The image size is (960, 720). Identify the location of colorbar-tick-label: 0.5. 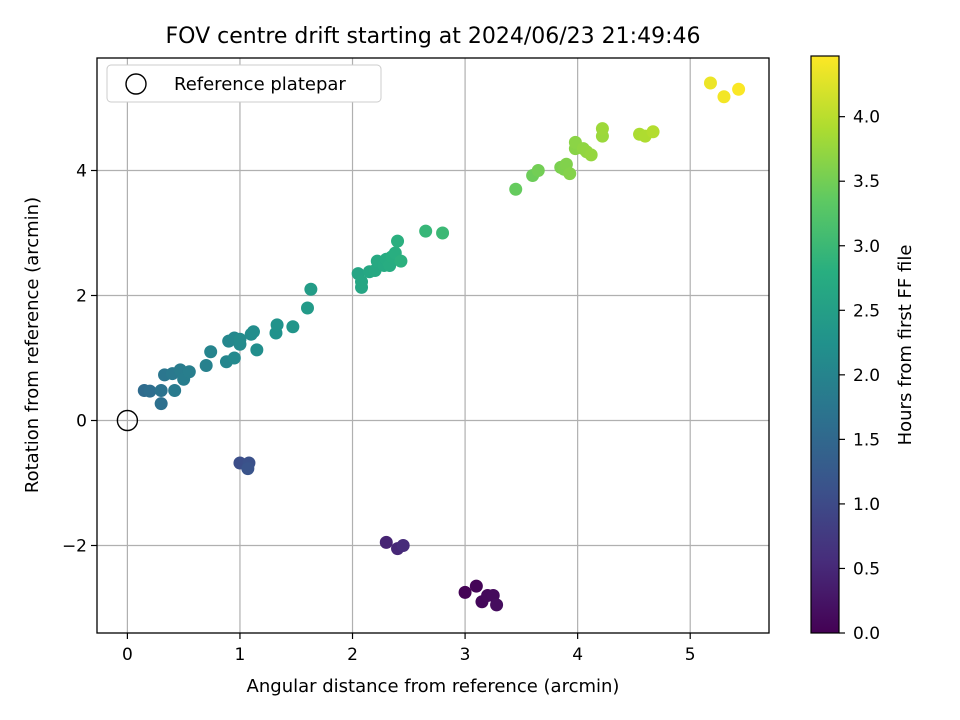
(866, 569).